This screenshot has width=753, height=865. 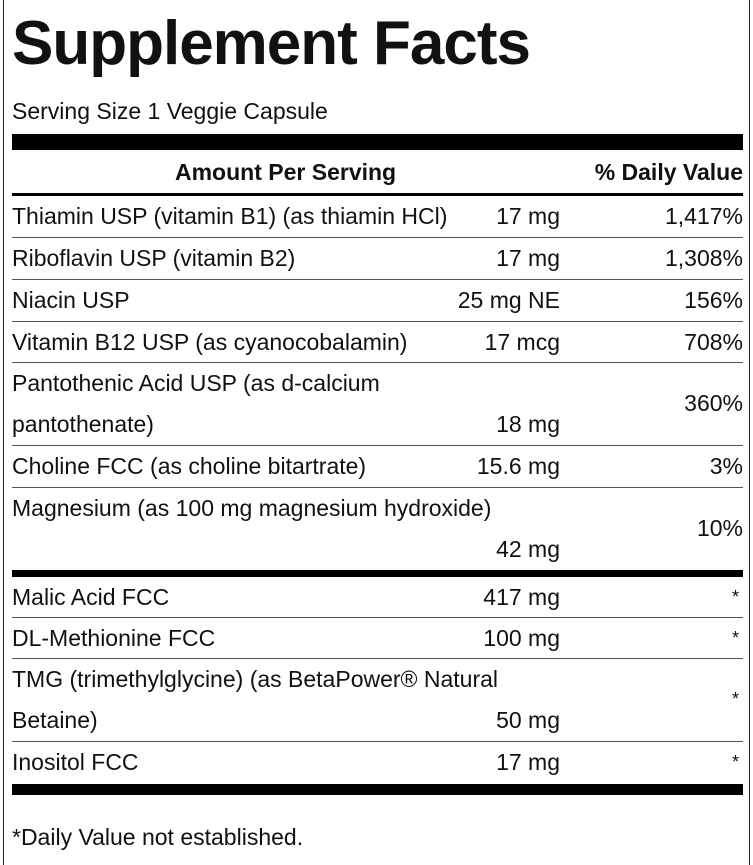 I want to click on nutrient-name-line1: Pantothenic Acid USP (as d-calcium, so click(x=196, y=383).